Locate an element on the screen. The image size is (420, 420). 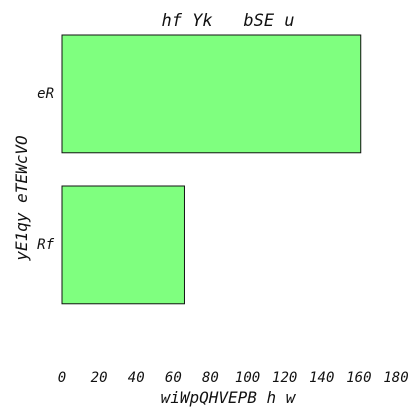
x-tick-label-60: 60 is located at coordinates (173, 378).